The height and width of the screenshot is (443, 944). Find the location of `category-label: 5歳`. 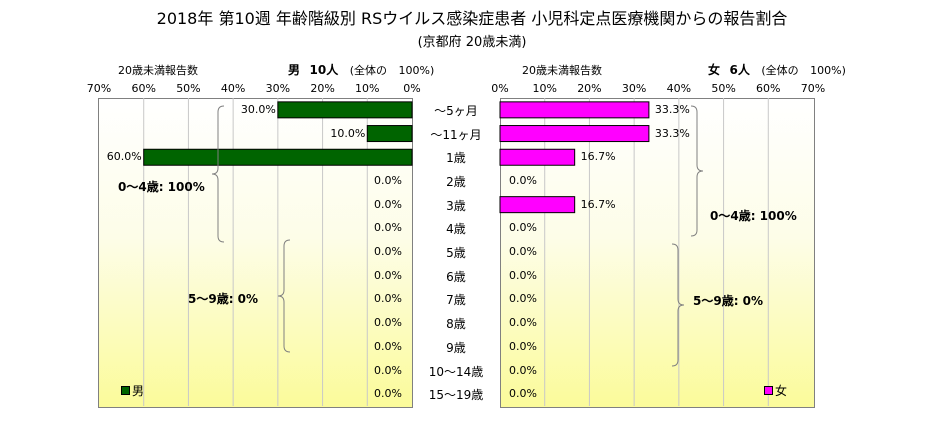

category-label: 5歳 is located at coordinates (456, 253).